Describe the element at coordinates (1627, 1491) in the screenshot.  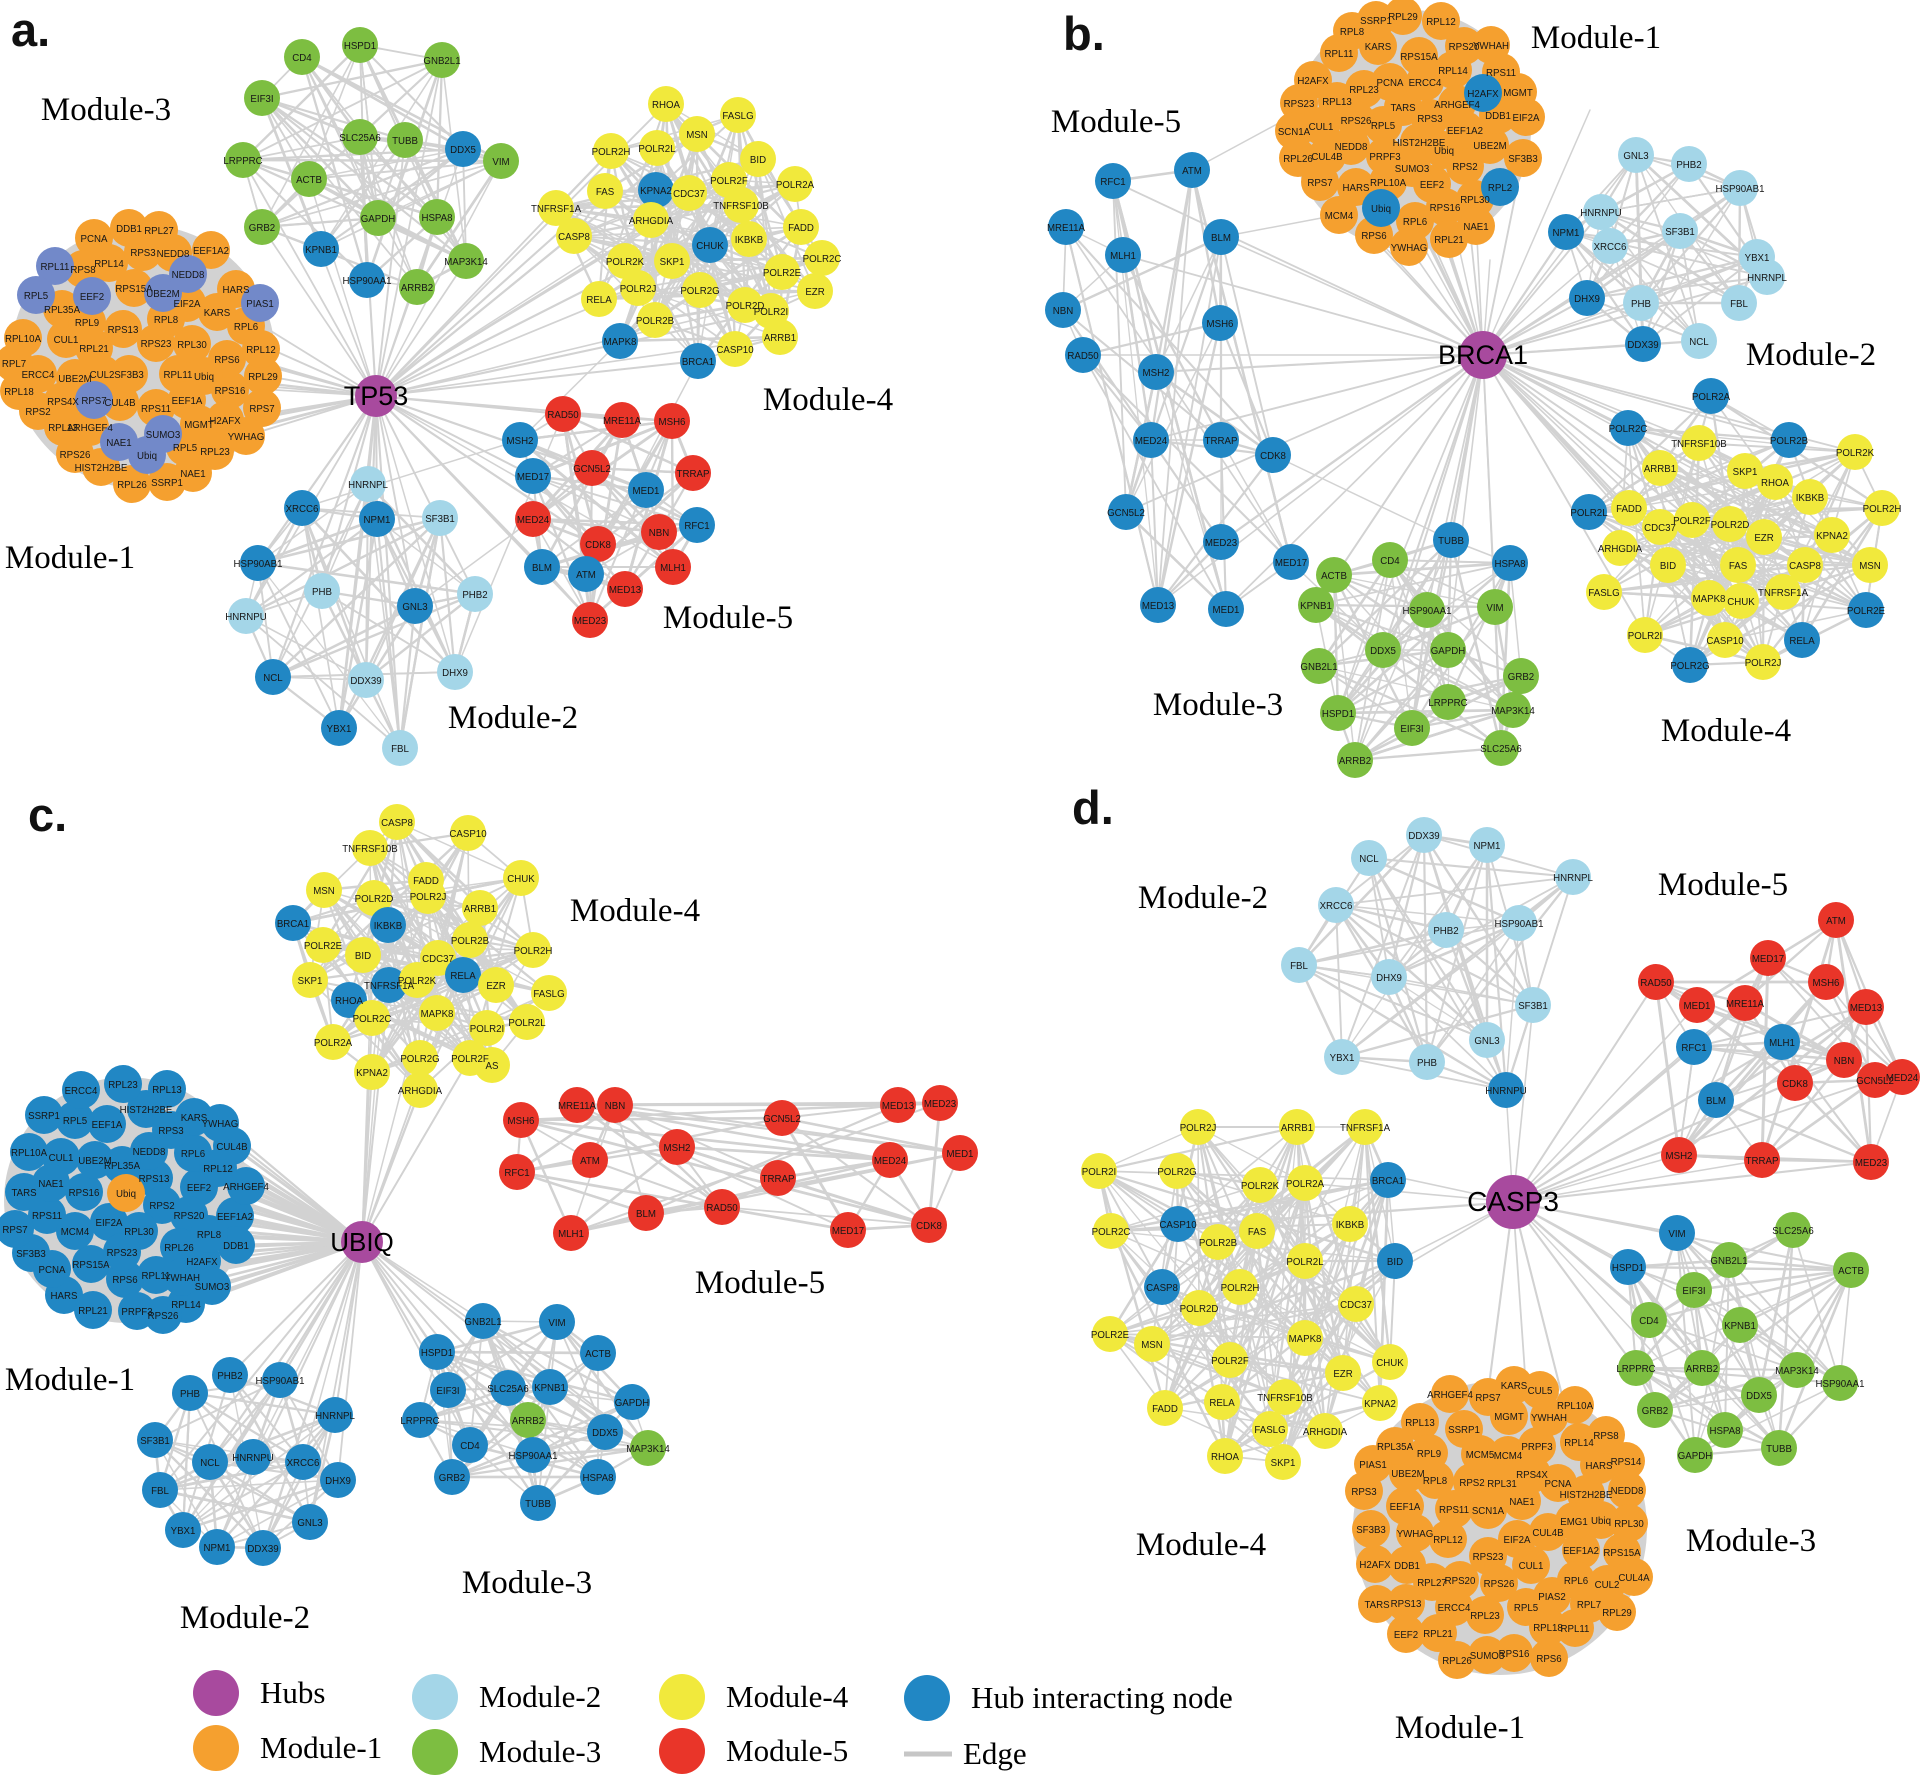
I see `svg-text: NEDD8` at that location.